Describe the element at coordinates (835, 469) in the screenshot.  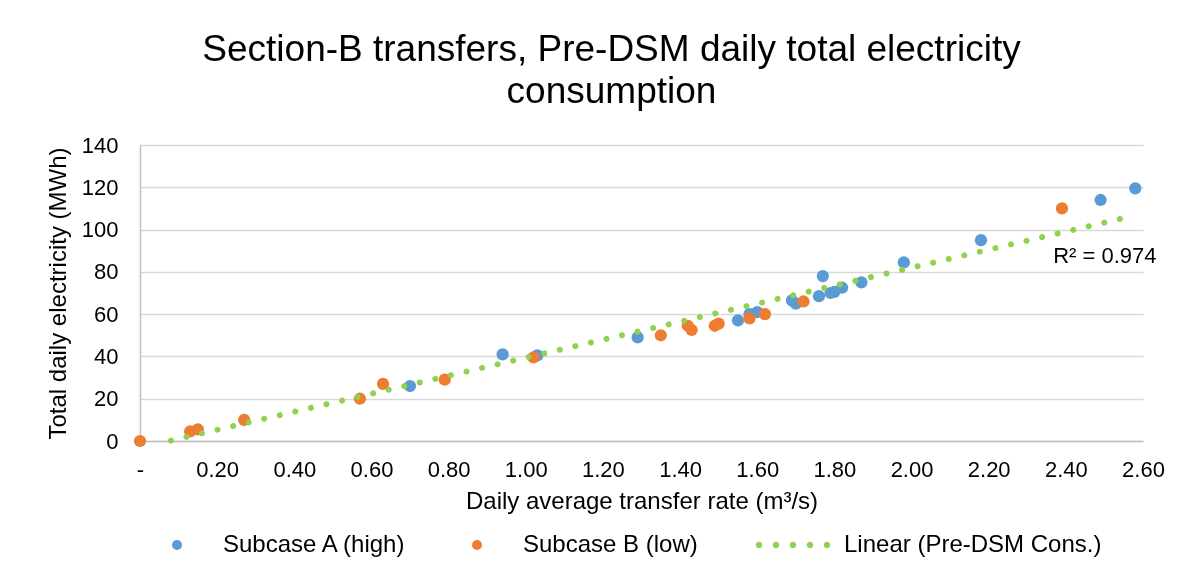
I see `x-tick-label: 1.80` at that location.